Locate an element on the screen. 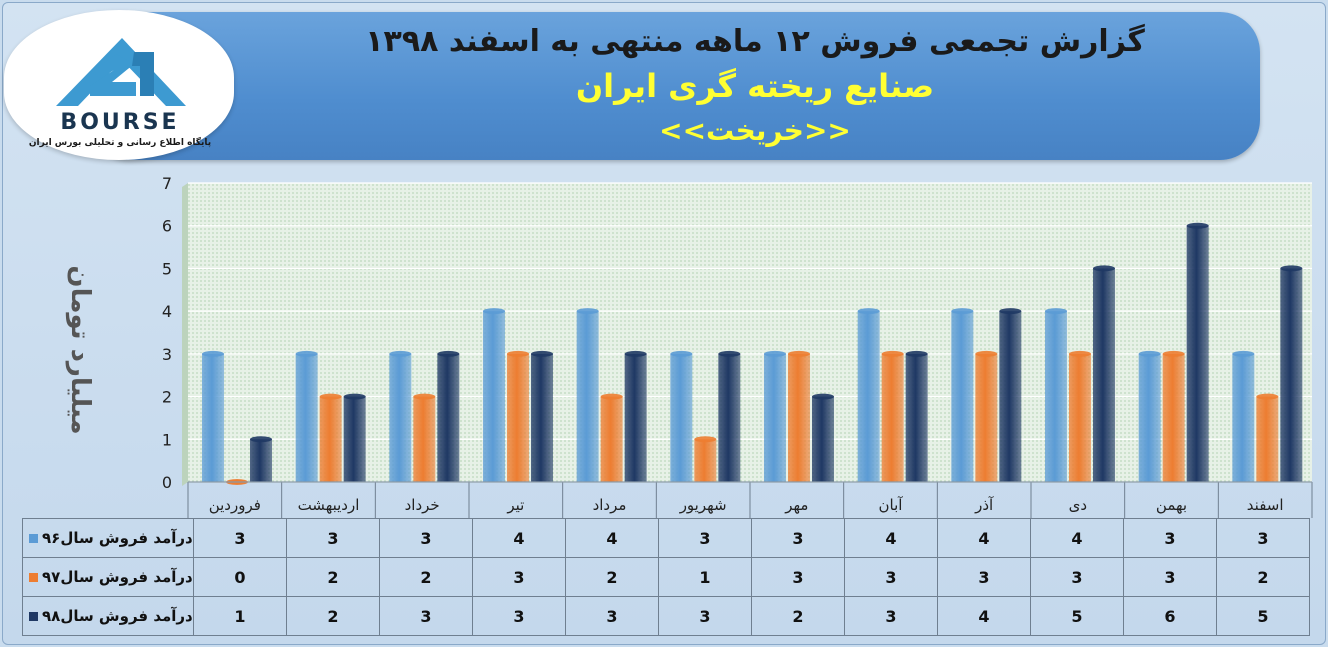 This screenshot has height=647, width=1328. series-name: درآمد فروش سال۹۶ is located at coordinates (117, 538).